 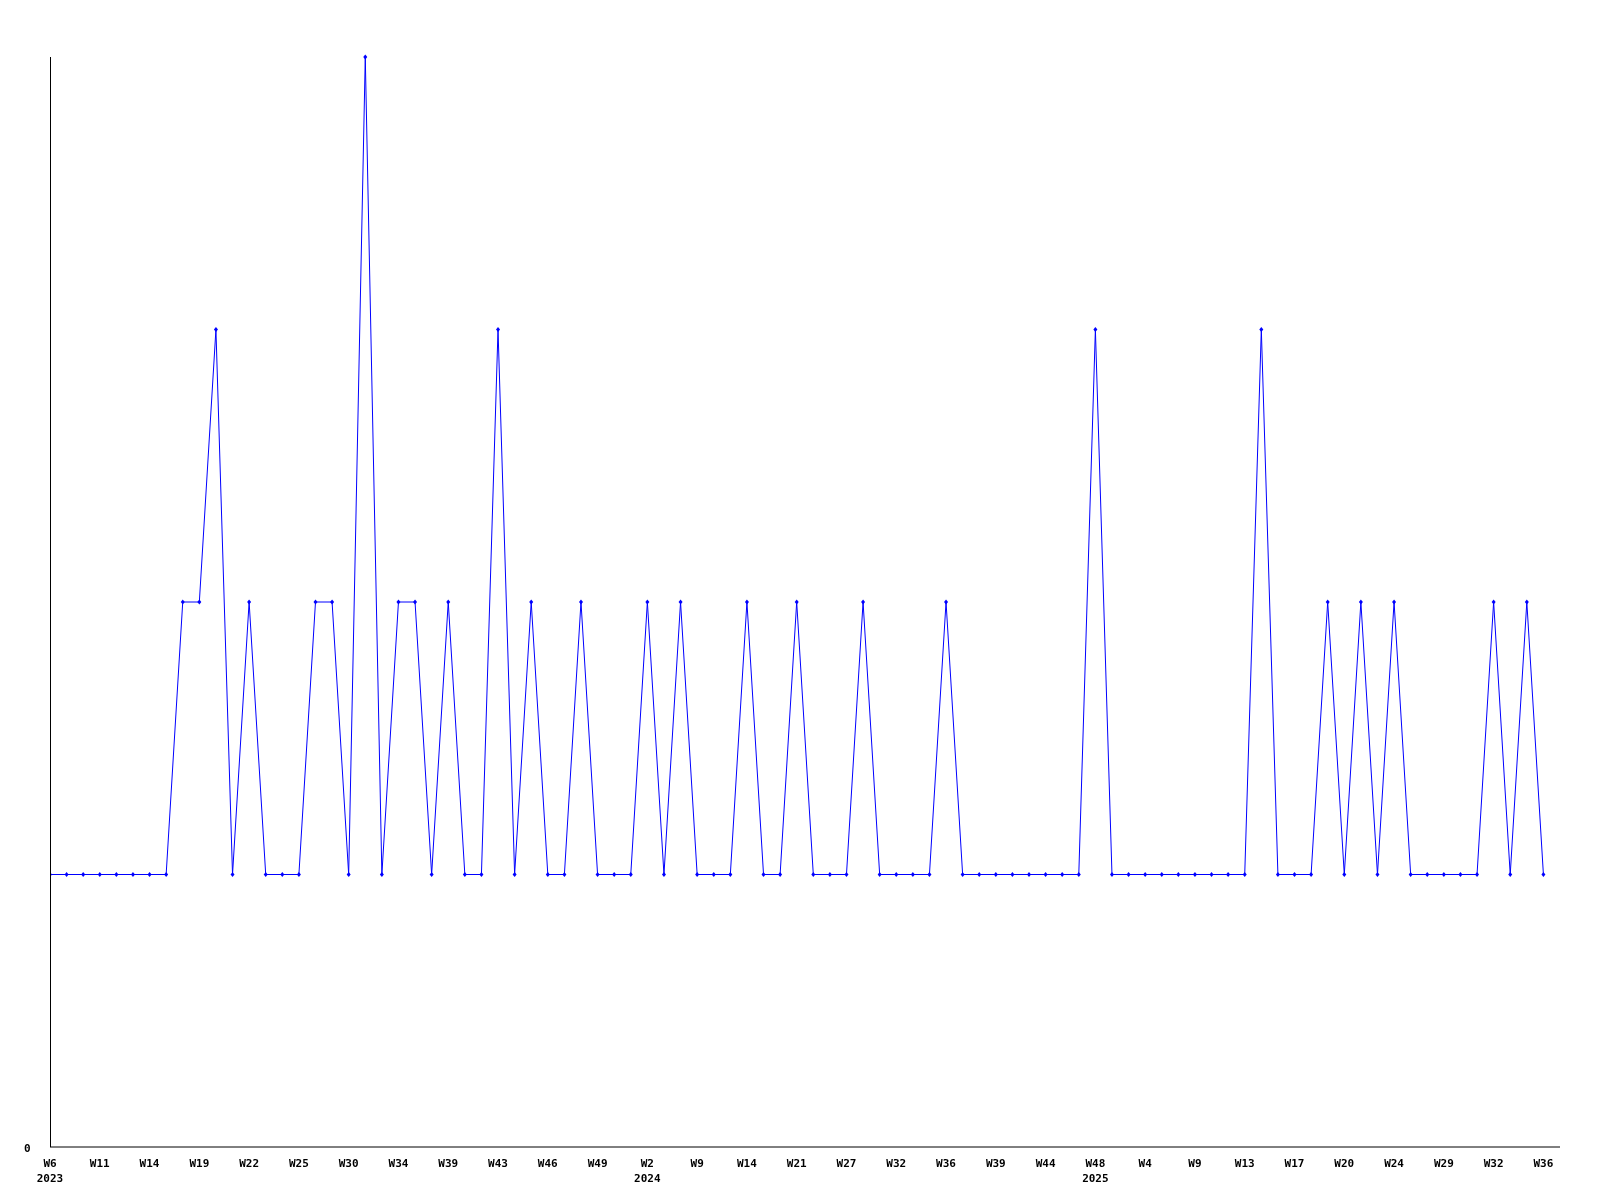 I want to click on x-tick-label: W22, so click(x=249, y=1163).